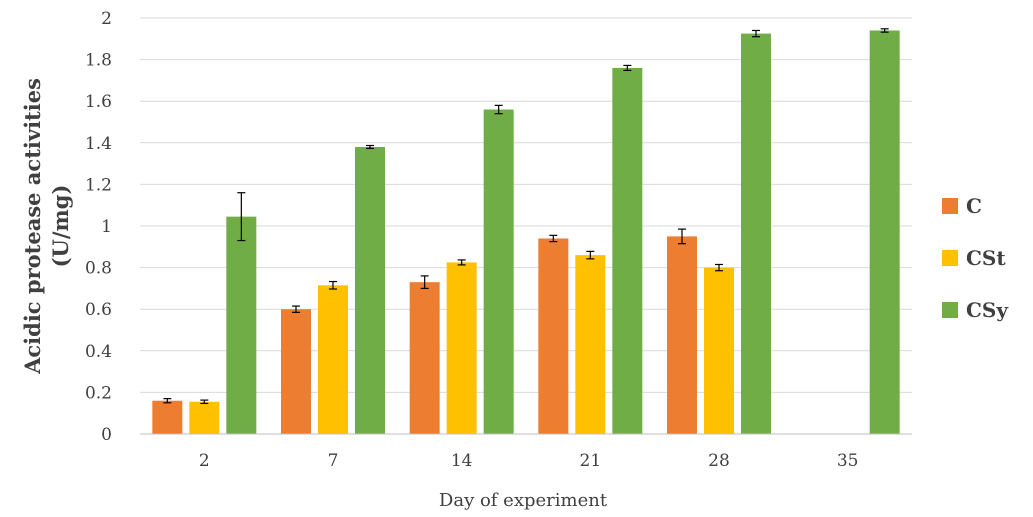  I want to click on legend-item-CSt: CSt, so click(974, 258).